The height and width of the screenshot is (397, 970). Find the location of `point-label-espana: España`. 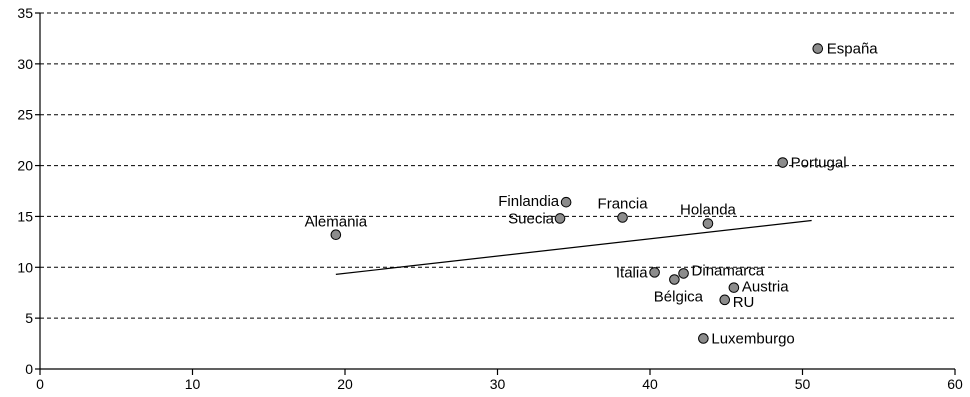

point-label-espana: España is located at coordinates (853, 49).